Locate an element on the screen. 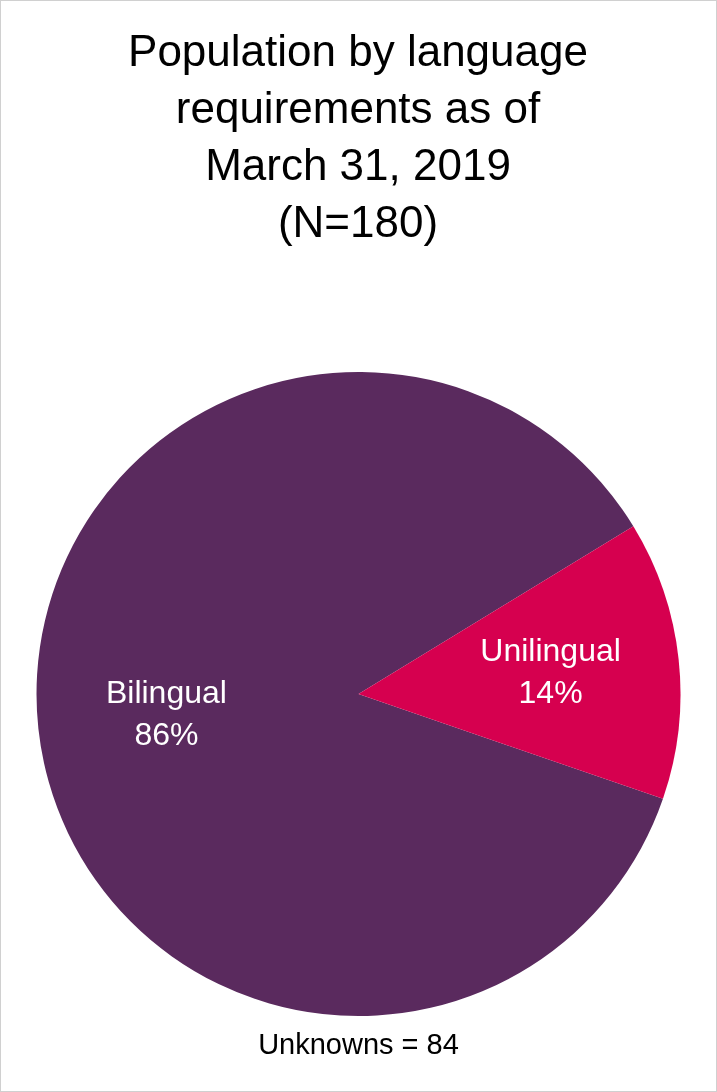 The image size is (717, 1092). slice-label: Bilingual is located at coordinates (166, 691).